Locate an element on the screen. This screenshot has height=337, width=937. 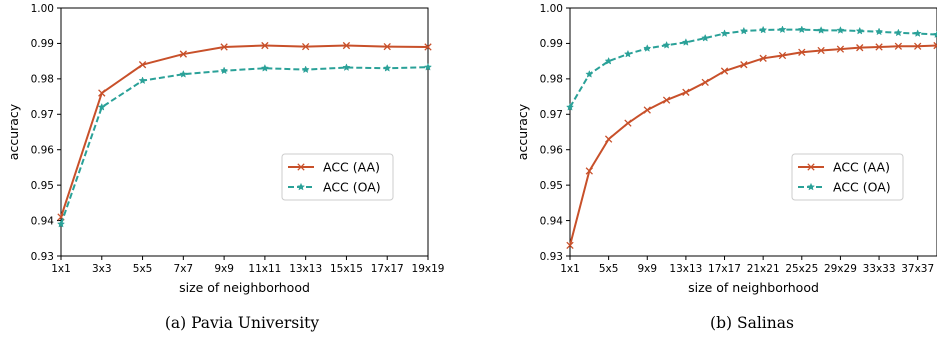
legend-box is located at coordinates (337, 177).